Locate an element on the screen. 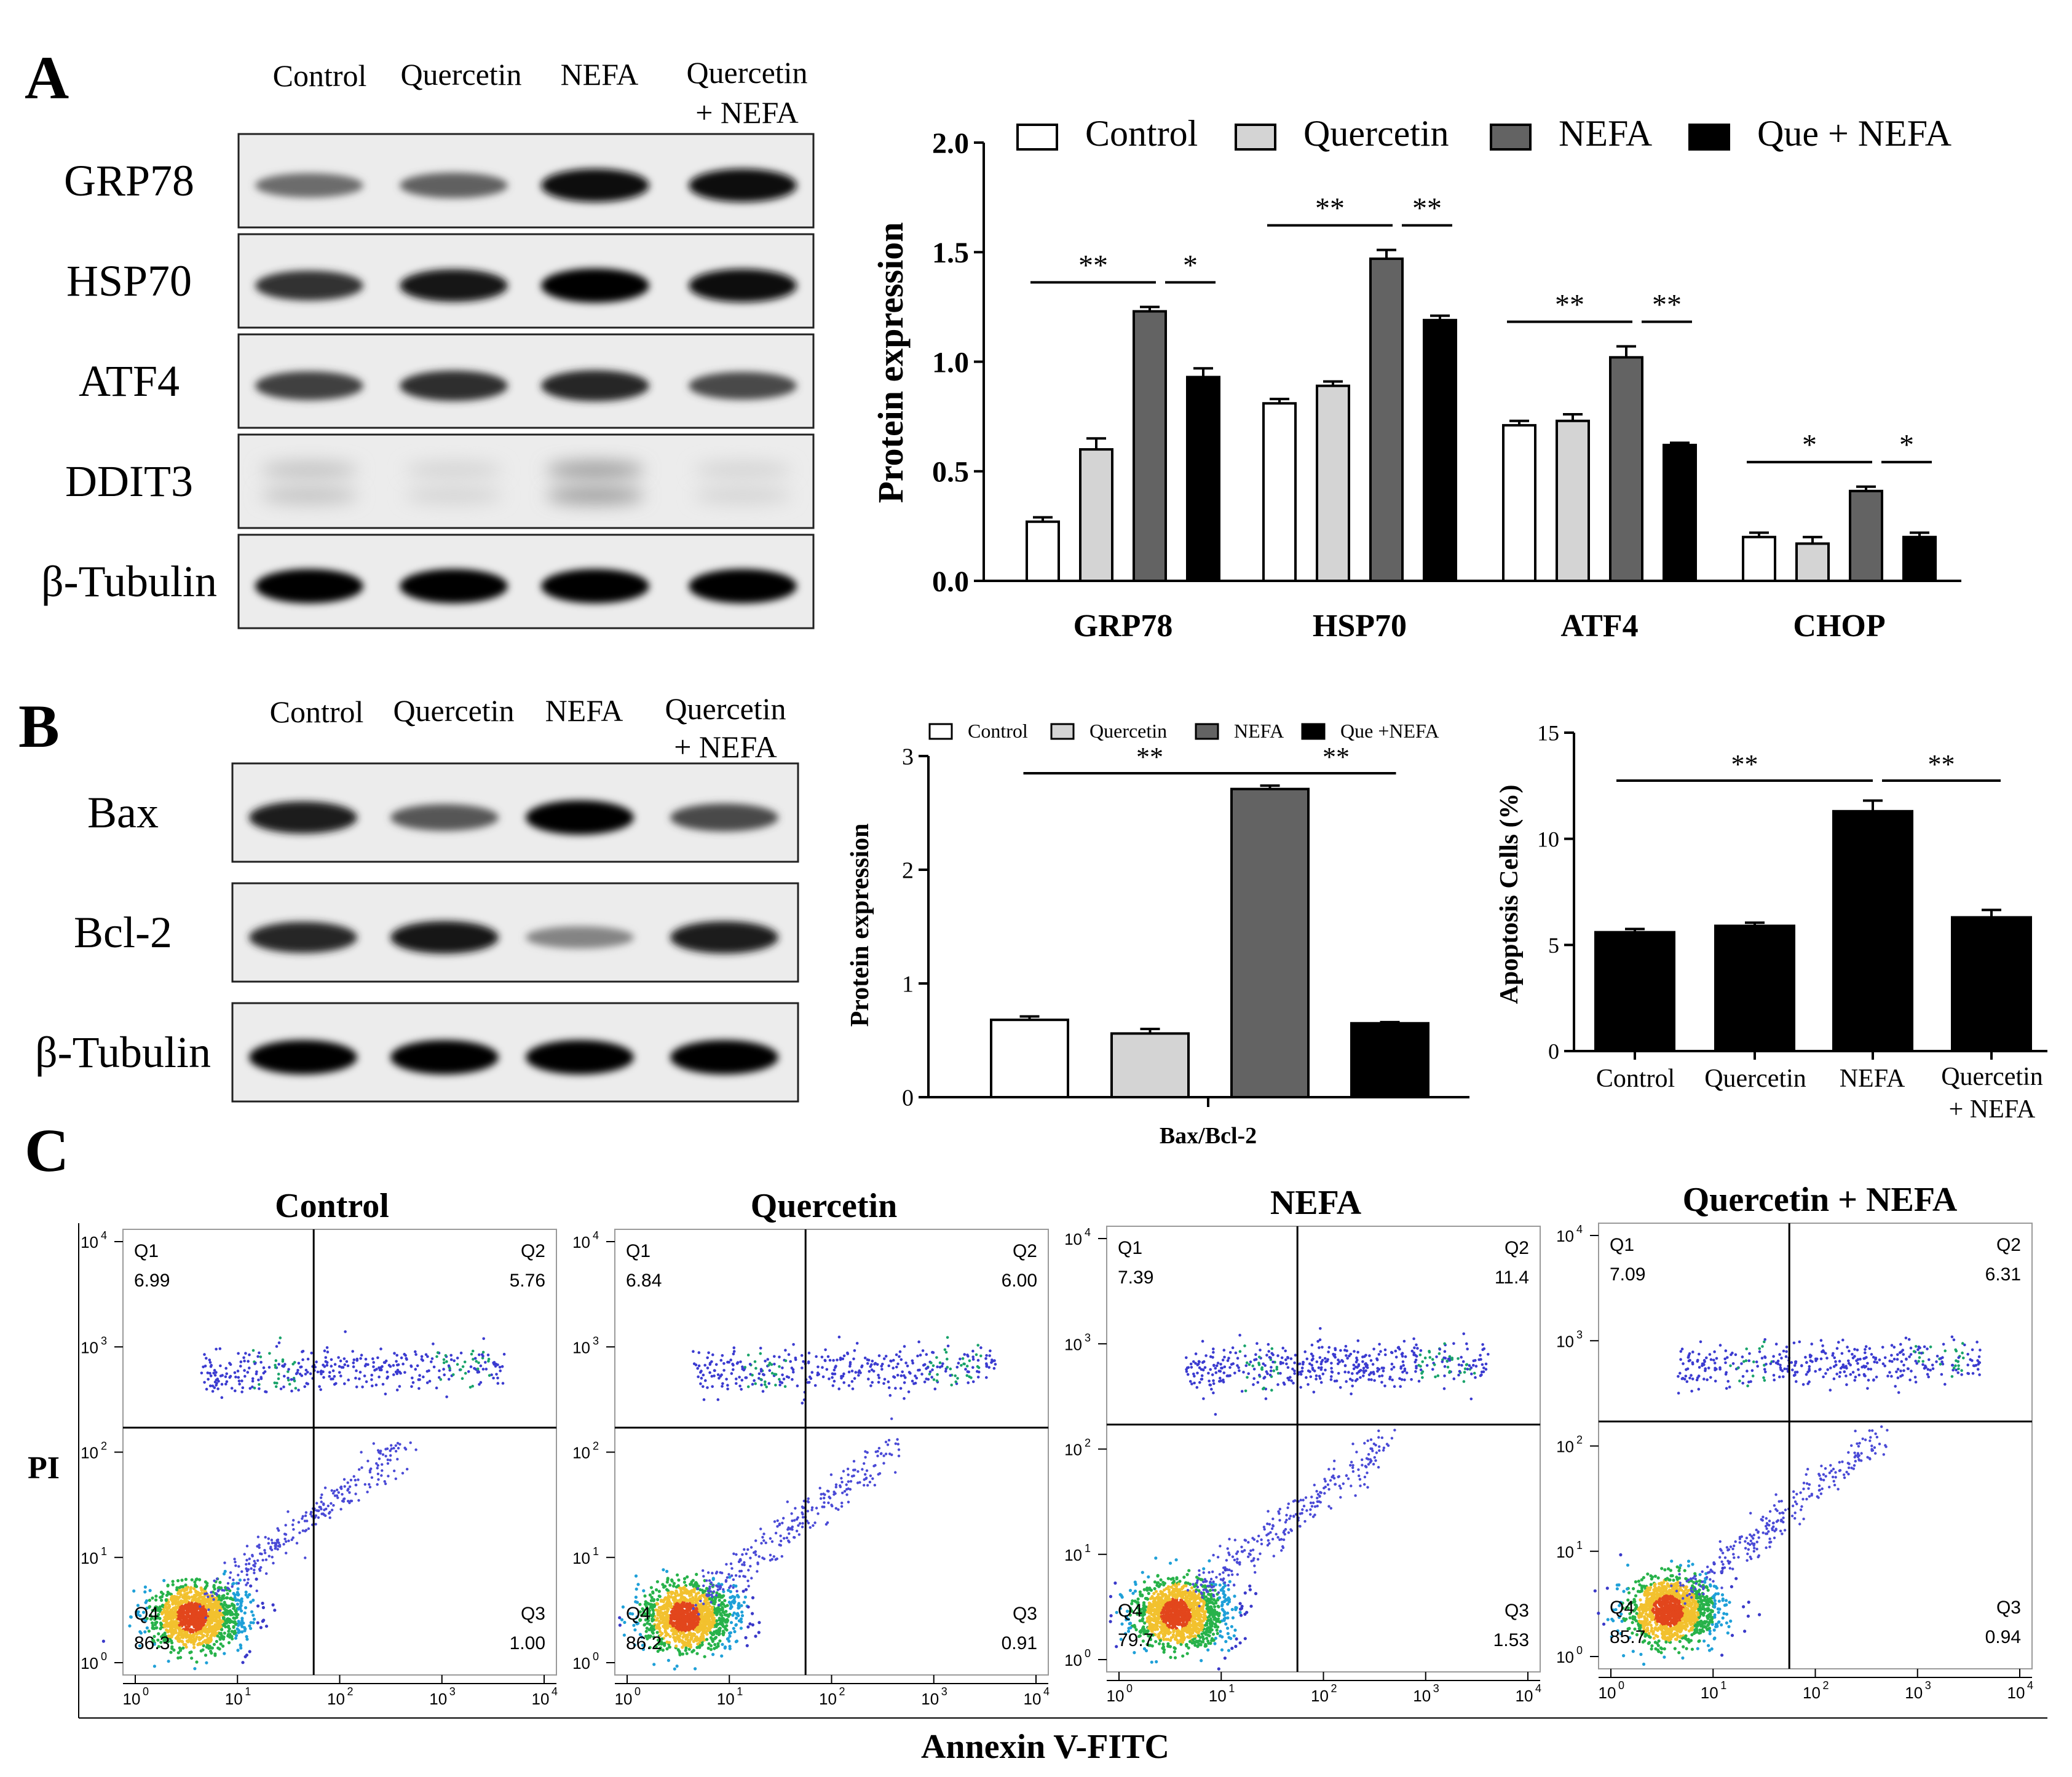 This screenshot has height=1777, width=2072. flow-q3-value: 0.91 is located at coordinates (1020, 1643).